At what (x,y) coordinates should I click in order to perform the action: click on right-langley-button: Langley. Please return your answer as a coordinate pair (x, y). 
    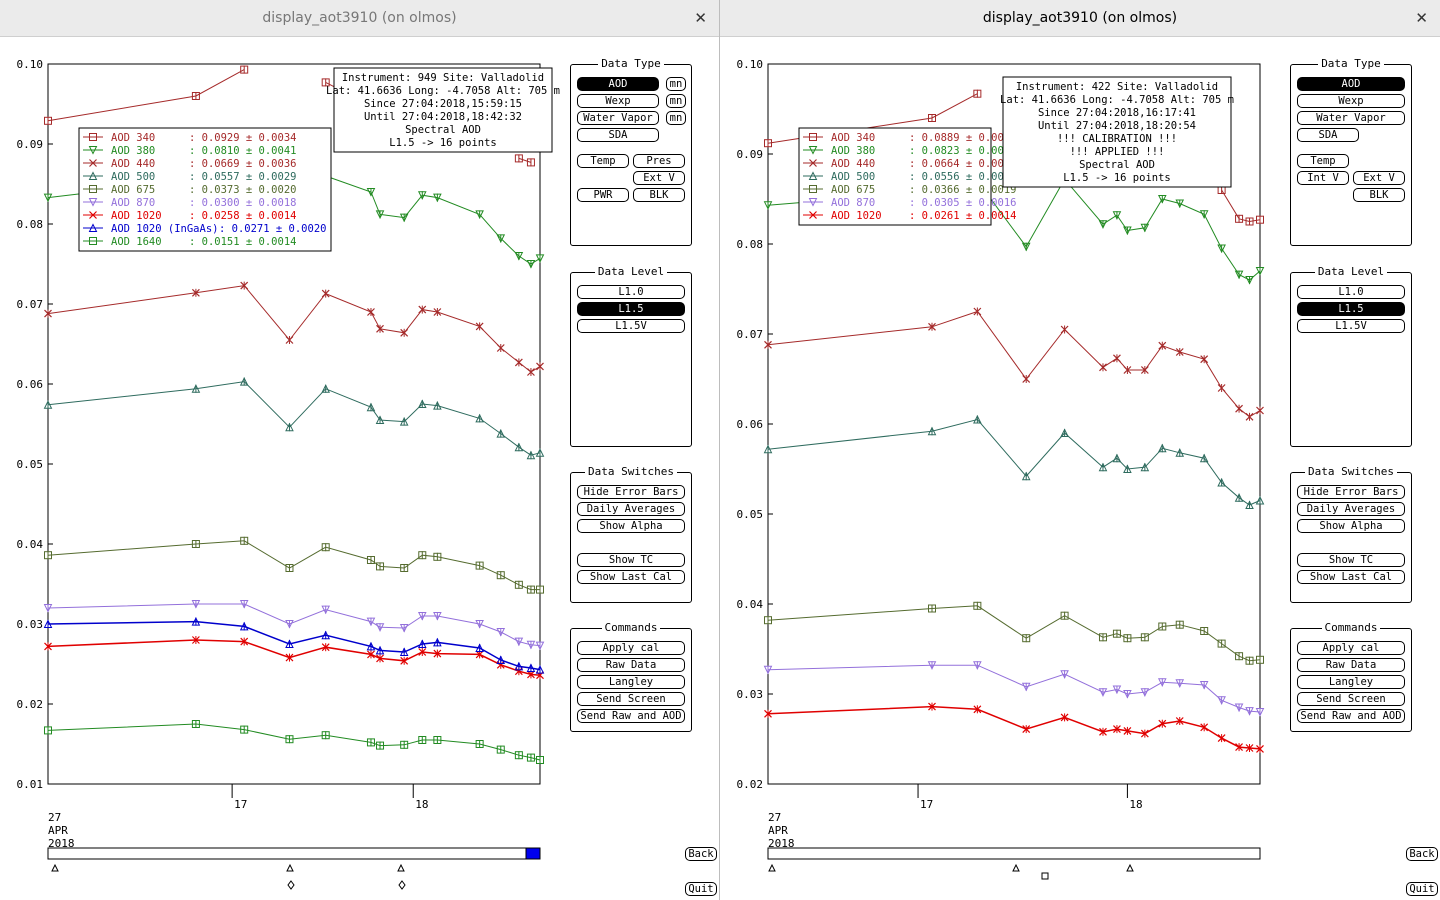
    Looking at the image, I should click on (1351, 682).